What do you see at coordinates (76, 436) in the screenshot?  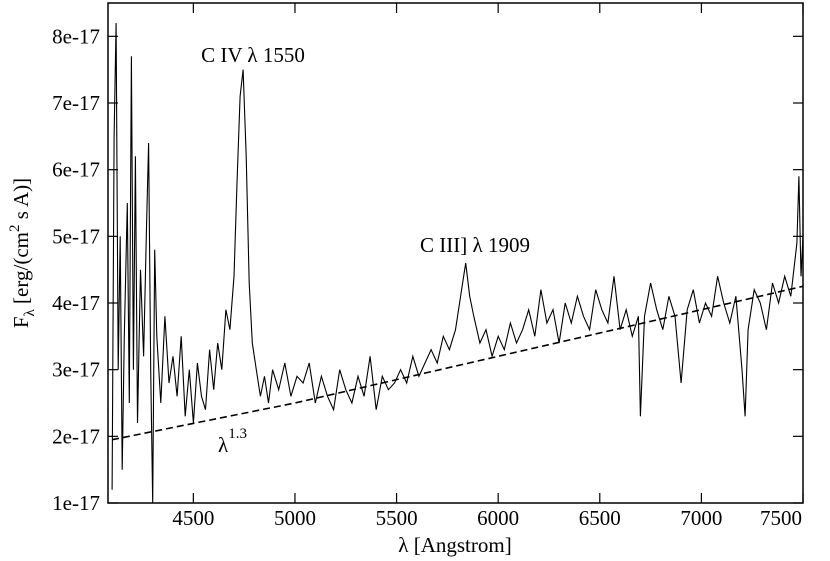 I see `y-tick-label: 2e-17` at bounding box center [76, 436].